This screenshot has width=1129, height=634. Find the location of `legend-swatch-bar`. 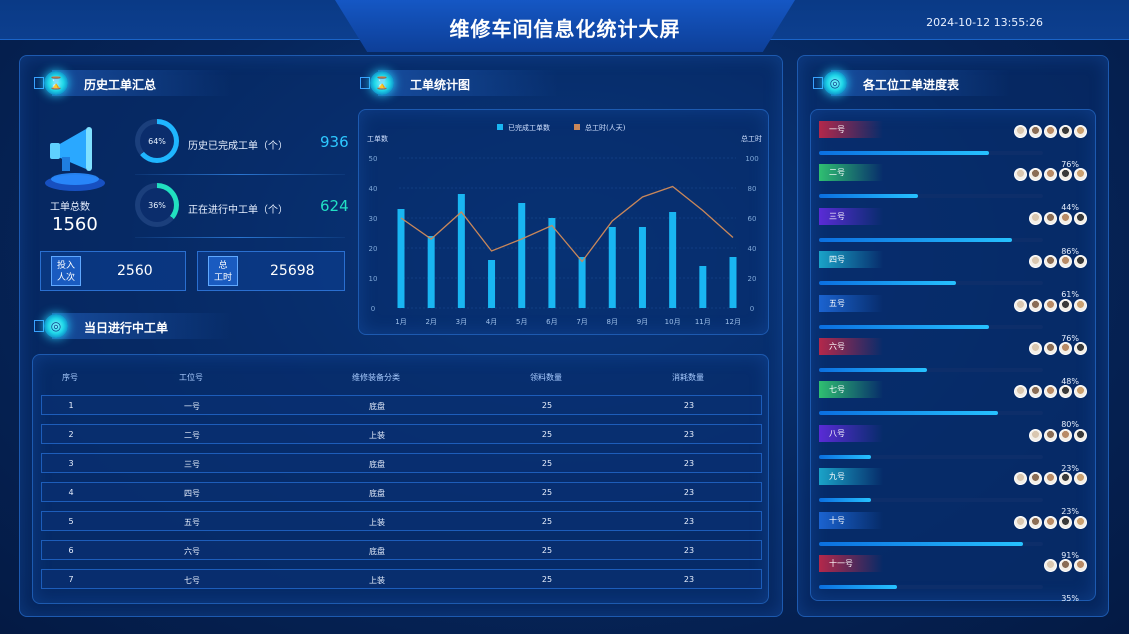

legend-swatch-bar is located at coordinates (500, 127).